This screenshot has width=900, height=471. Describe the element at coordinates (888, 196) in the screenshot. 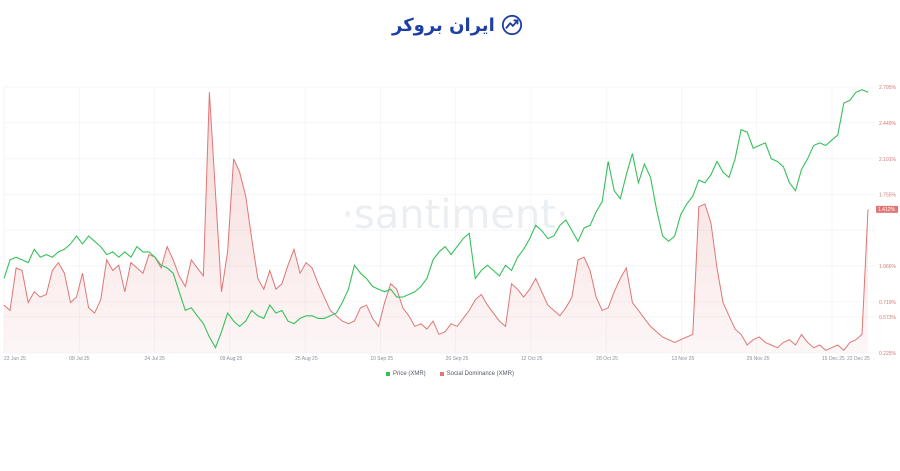

I see `y-tick-label: 1.755%` at that location.